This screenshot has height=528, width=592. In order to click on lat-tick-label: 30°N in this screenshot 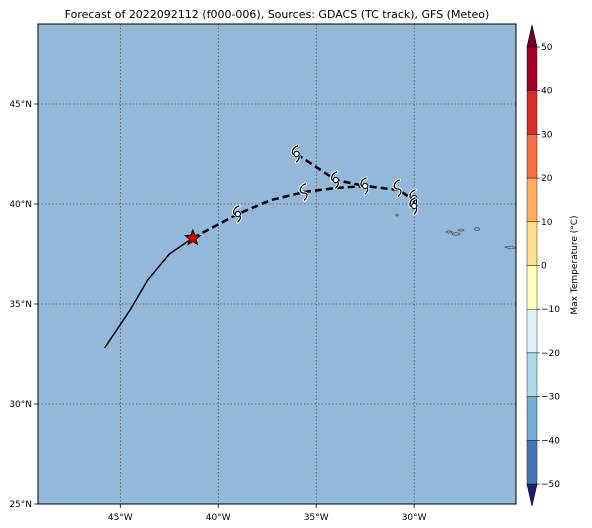, I will do `click(20, 405)`.